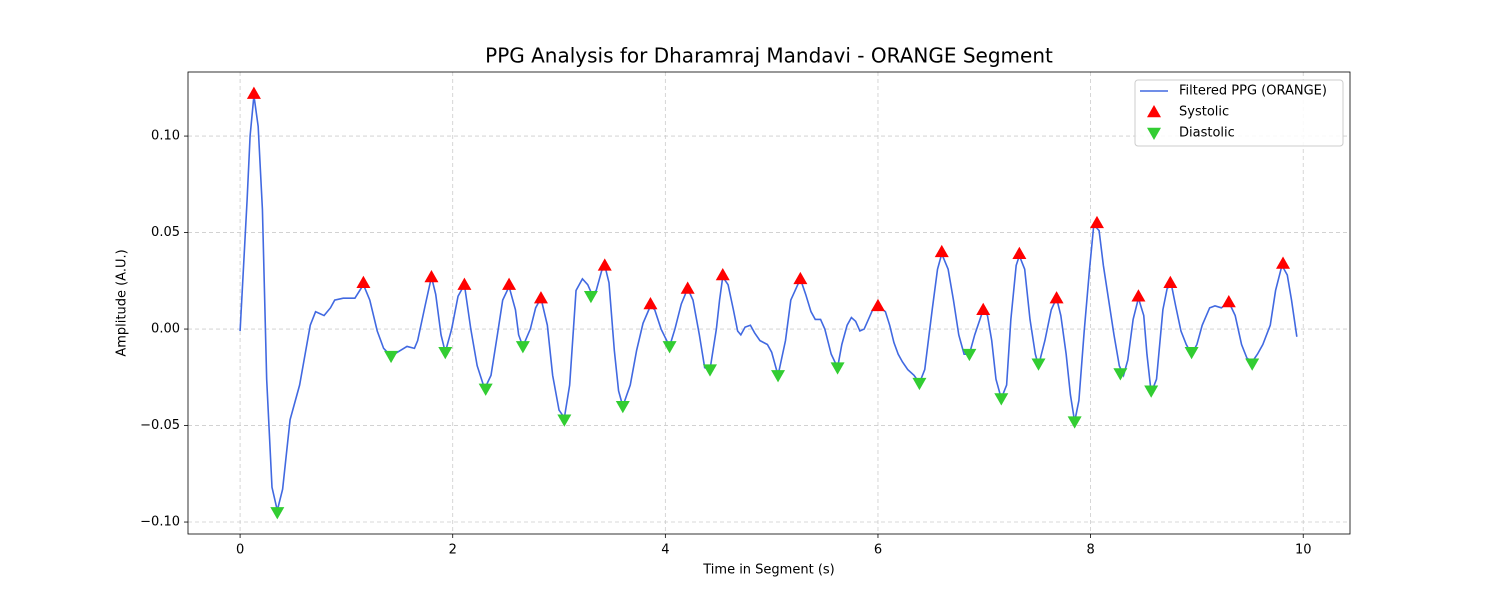 This screenshot has width=1500, height=604. I want to click on x-tick-label: 10, so click(1303, 550).